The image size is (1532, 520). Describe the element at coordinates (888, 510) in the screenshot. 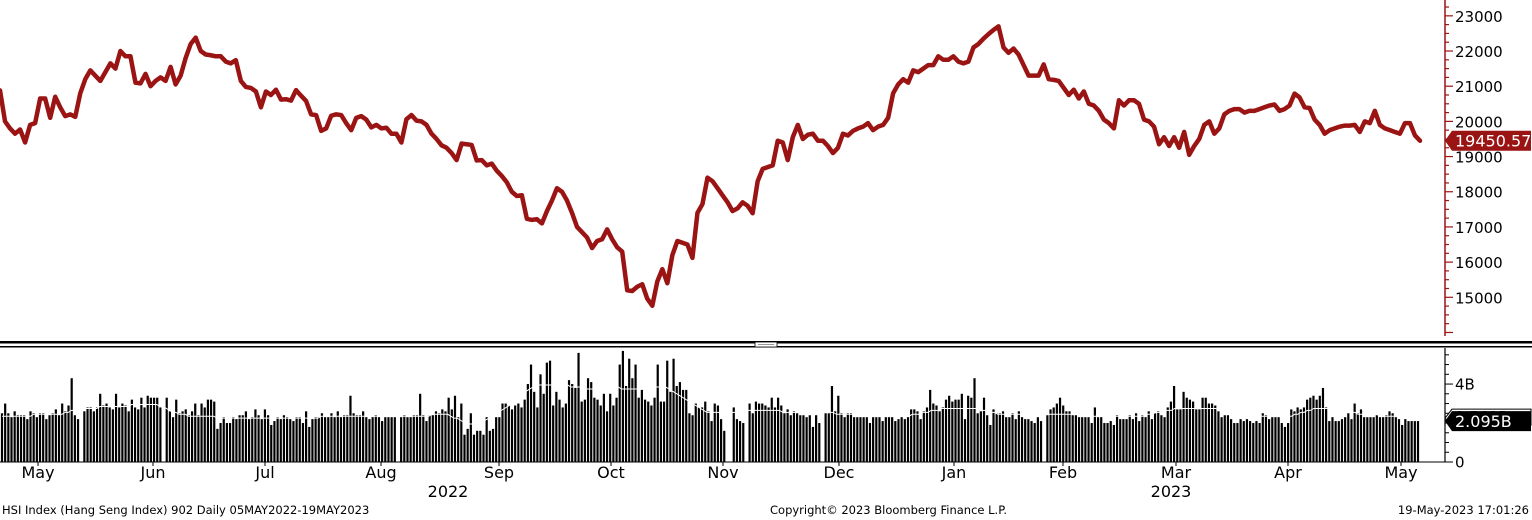

I see `footer-copyright: Copyright© 2023 Bloomberg Finance L.P.` at that location.